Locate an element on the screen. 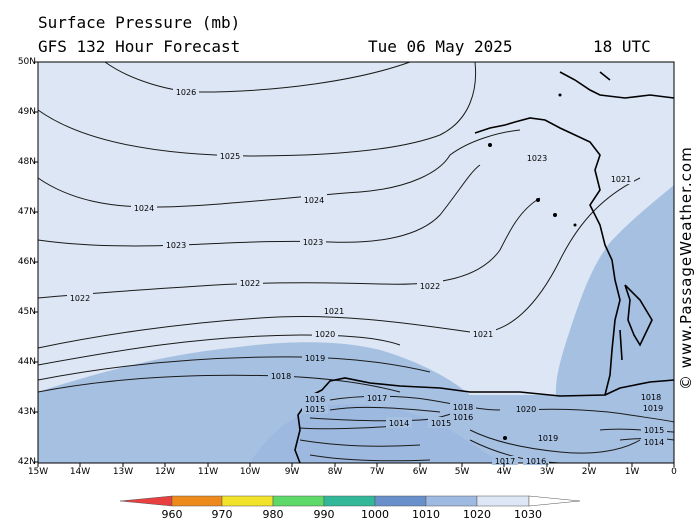  lon-tick-label: 12W is located at coordinates (165, 472).